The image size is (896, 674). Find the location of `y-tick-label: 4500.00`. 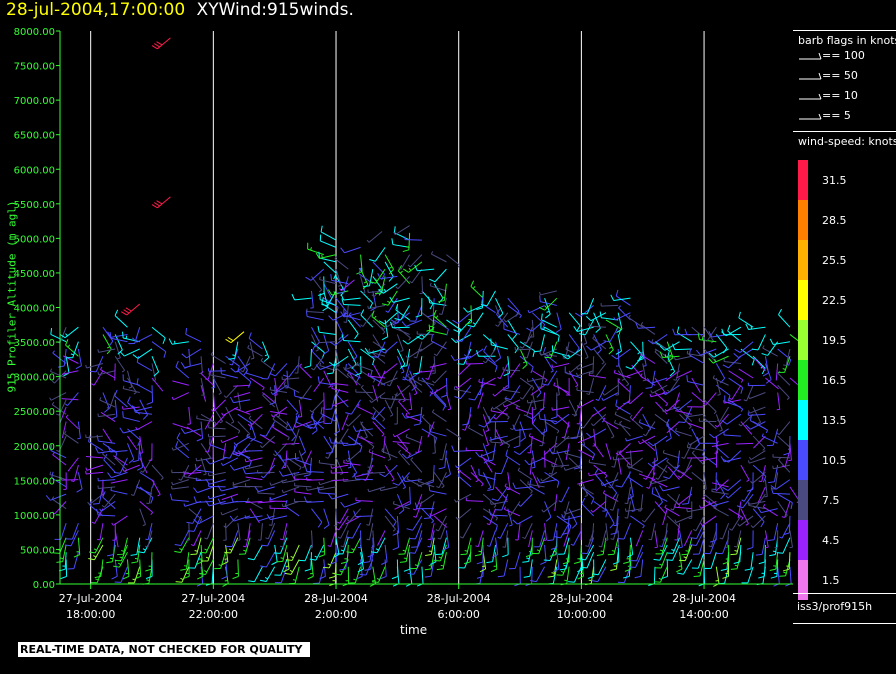

y-tick-label: 4500.00 is located at coordinates (34, 274).